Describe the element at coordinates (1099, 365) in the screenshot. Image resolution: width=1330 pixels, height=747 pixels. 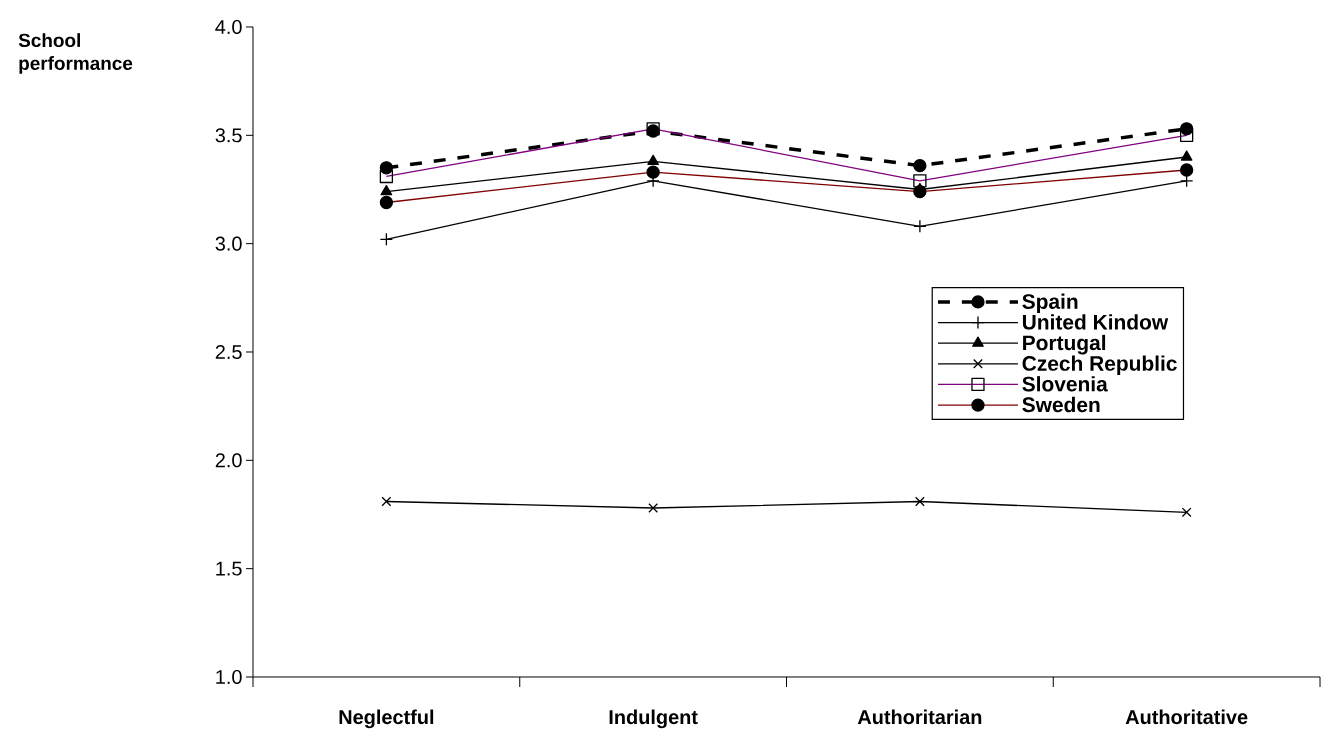
I see `legend-label: Czech Republic` at that location.